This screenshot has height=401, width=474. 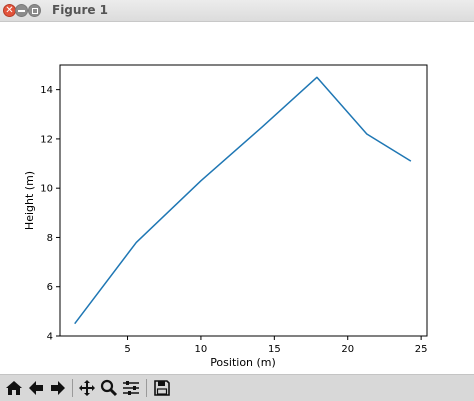 I want to click on close-icon: ✕, so click(x=9, y=10).